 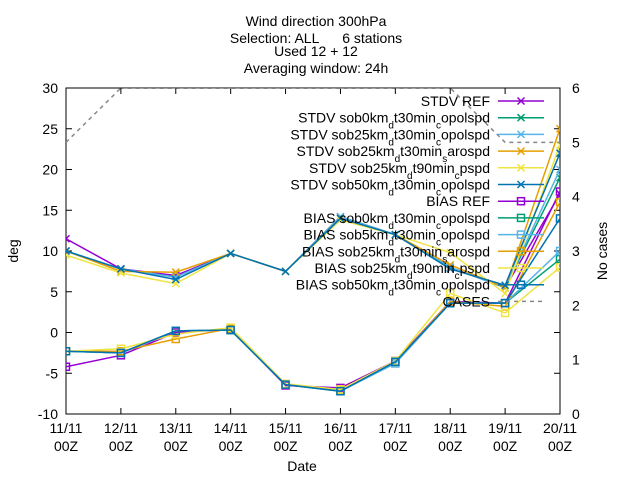 I want to click on x-tick-label: 19/11, so click(x=505, y=428).